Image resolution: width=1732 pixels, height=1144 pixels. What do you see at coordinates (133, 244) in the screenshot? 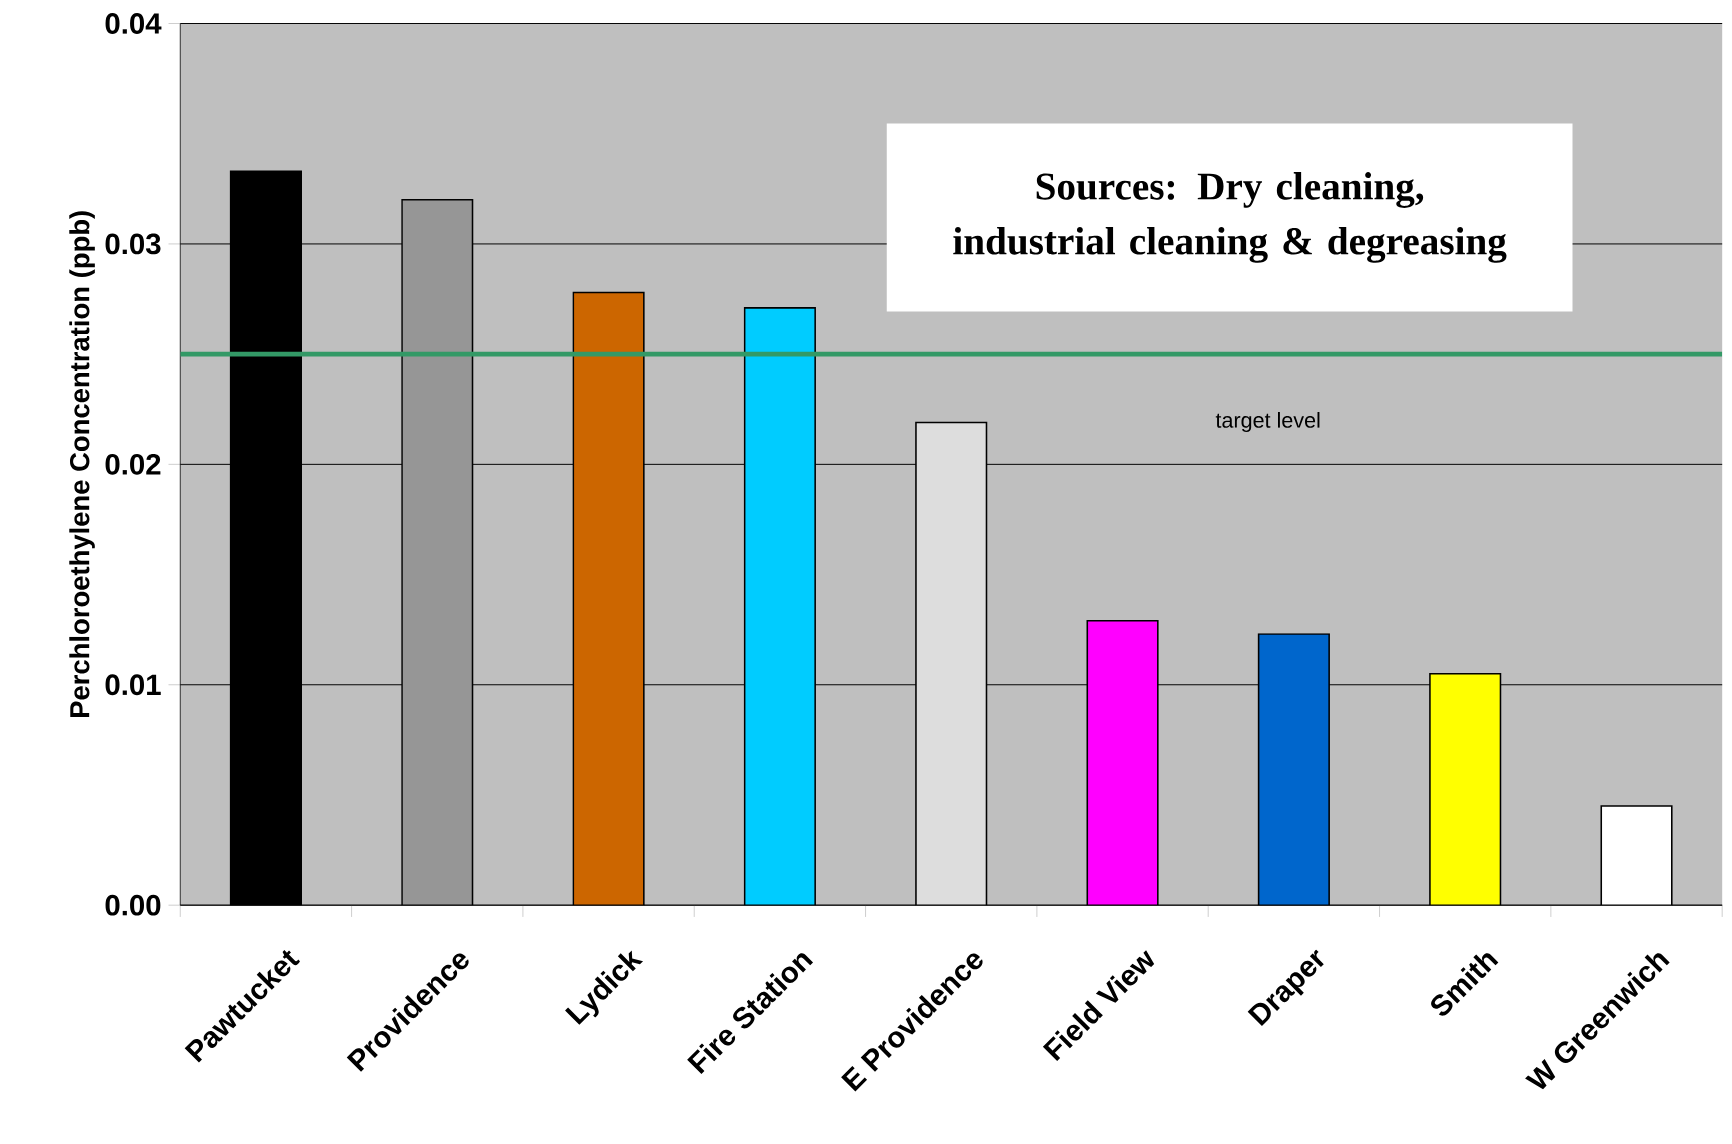
I see `y-tick-label: 0.03` at bounding box center [133, 244].